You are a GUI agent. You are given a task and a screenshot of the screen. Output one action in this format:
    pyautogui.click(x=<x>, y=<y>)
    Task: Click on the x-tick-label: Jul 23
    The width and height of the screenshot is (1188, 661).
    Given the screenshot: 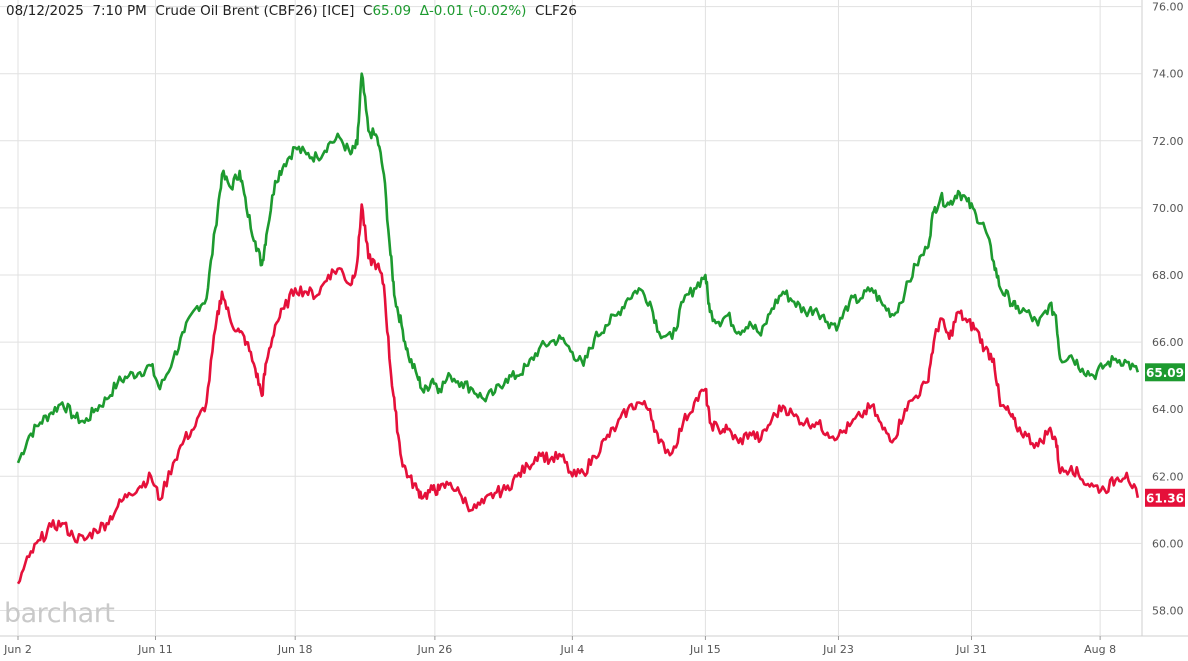 What is the action you would take?
    pyautogui.click(x=838, y=649)
    